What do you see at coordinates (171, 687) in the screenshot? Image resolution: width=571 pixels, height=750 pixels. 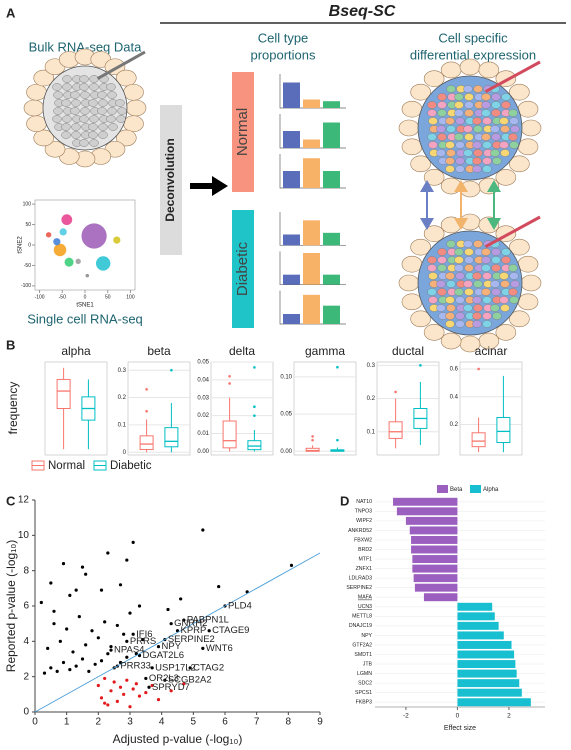 I see `point-label: SPRYD7` at bounding box center [171, 687].